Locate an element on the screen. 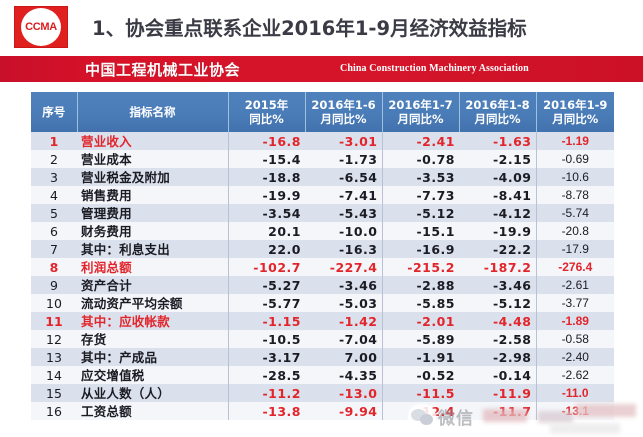 This screenshot has width=643, height=437. col-header-indicator-name: 指标名称 is located at coordinates (153, 112).